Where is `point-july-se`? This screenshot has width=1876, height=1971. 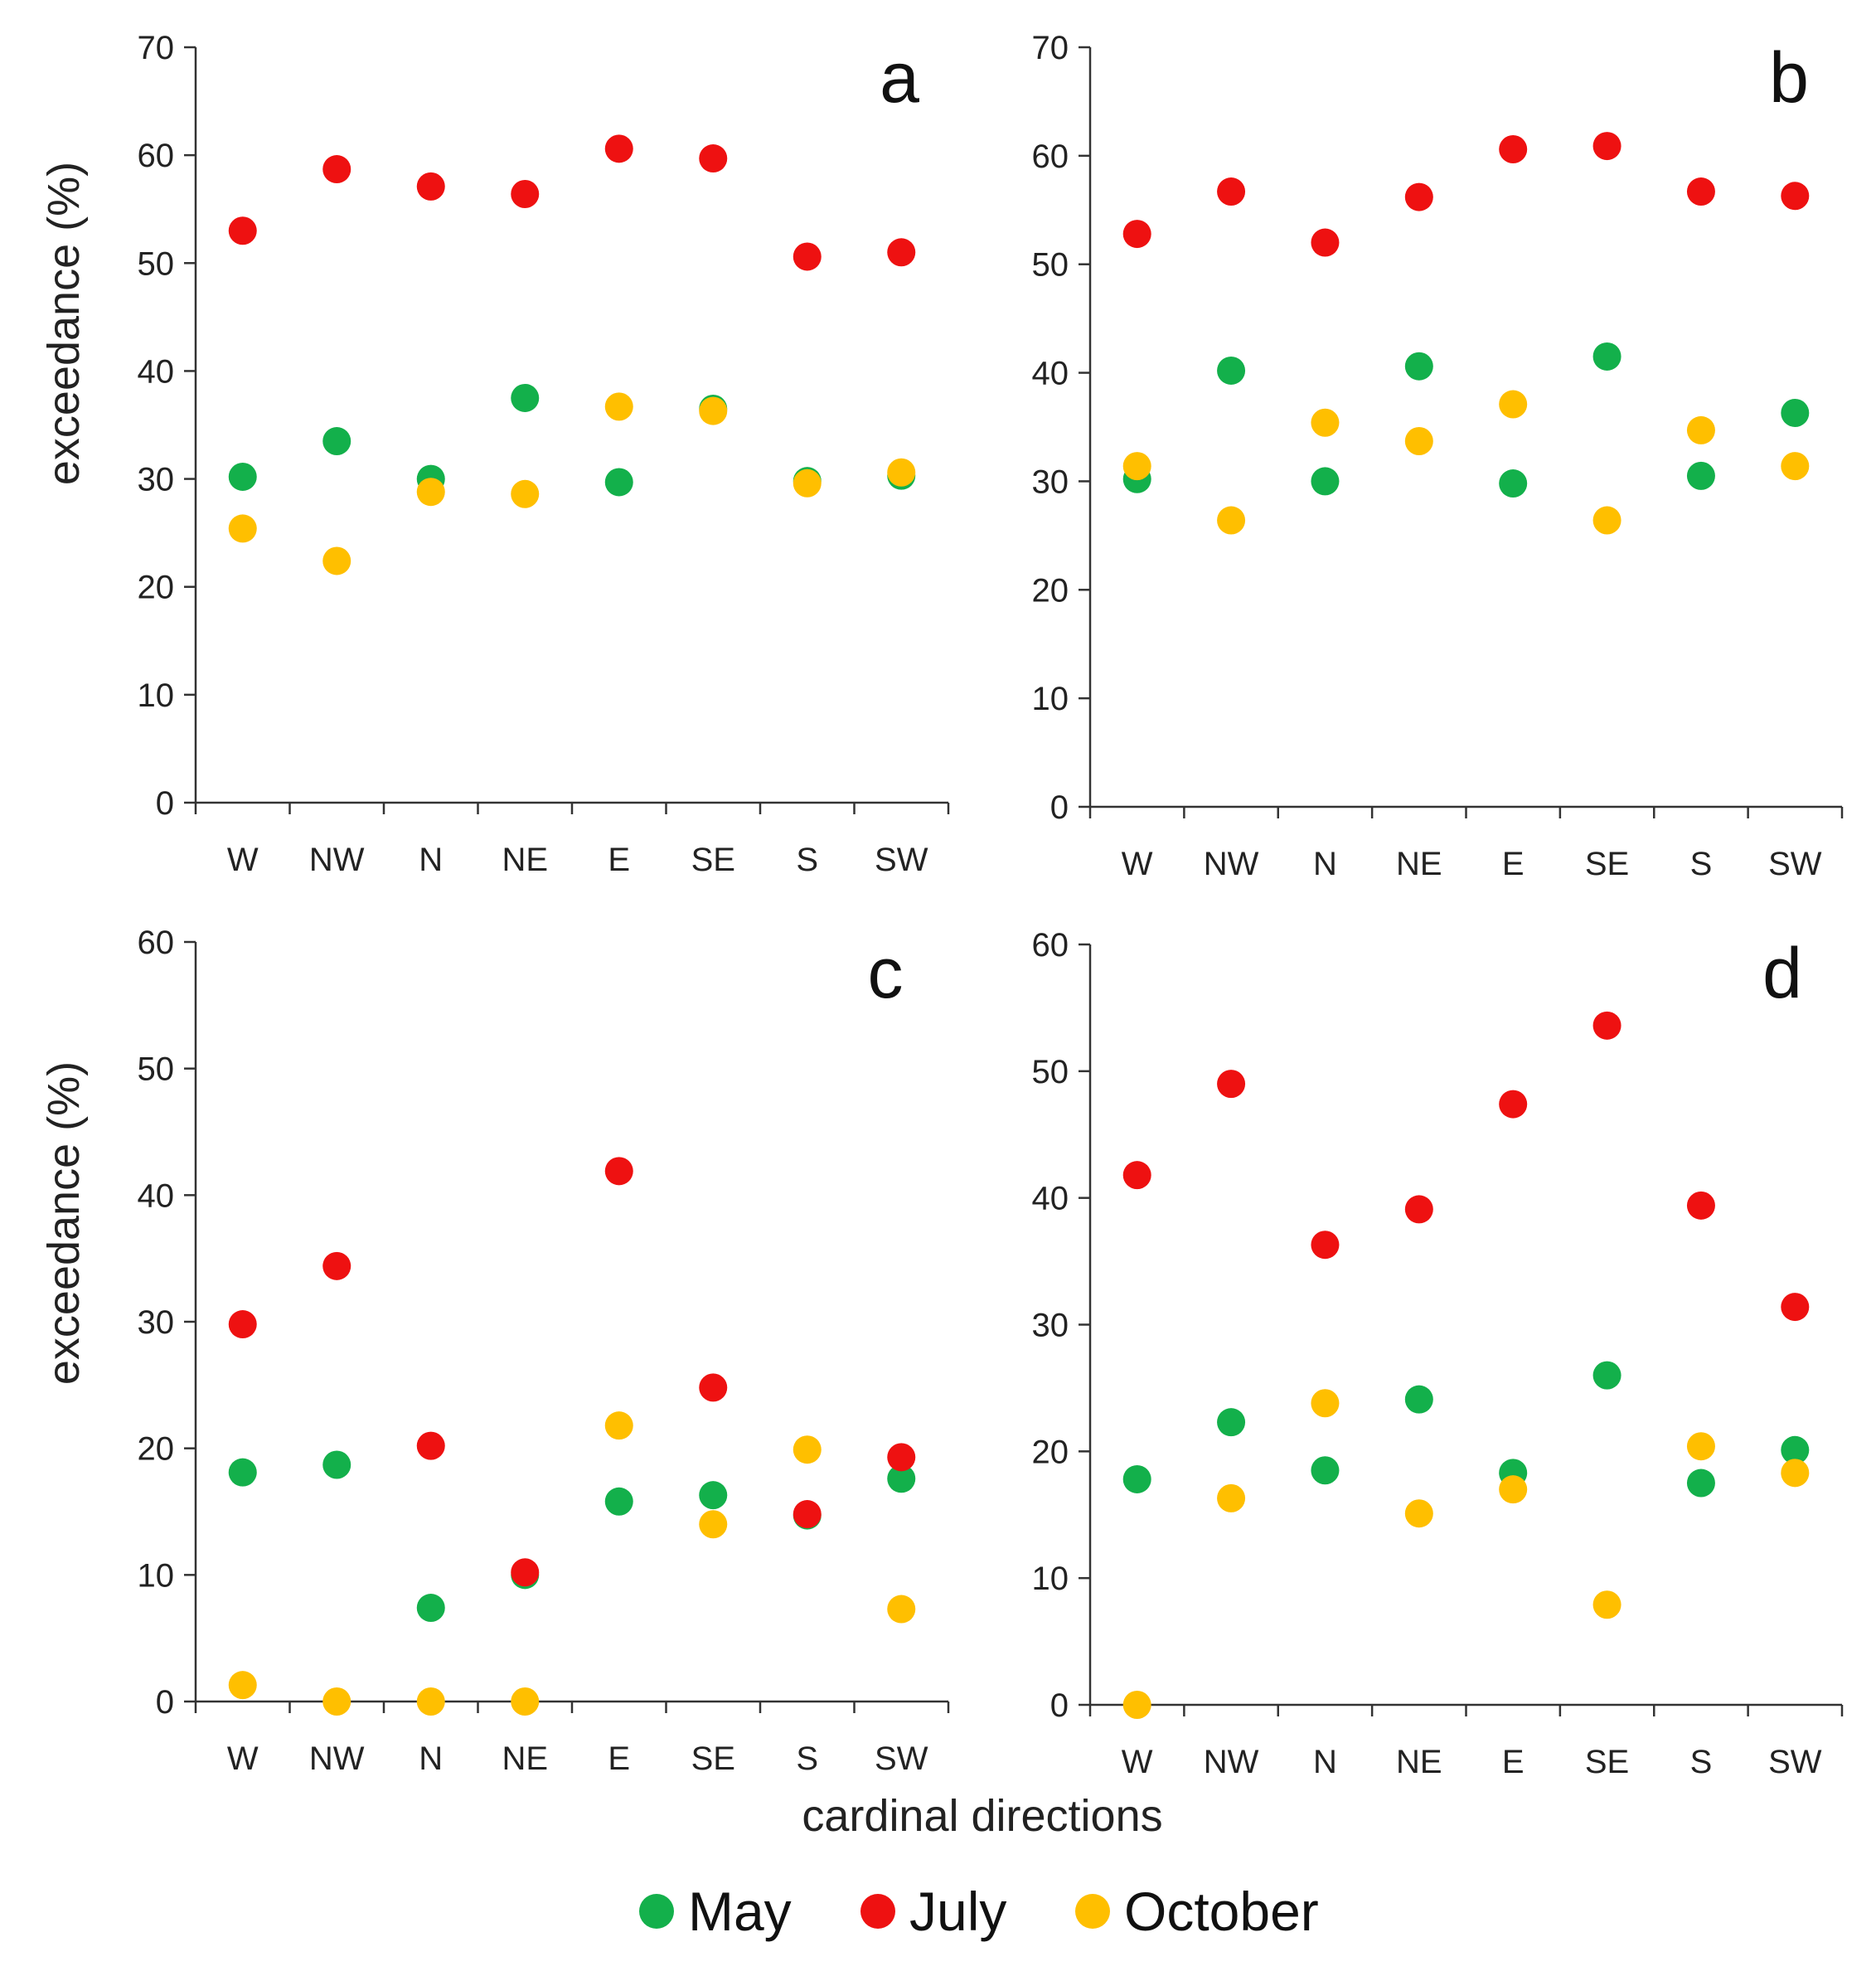
point-july-se is located at coordinates (1607, 1025).